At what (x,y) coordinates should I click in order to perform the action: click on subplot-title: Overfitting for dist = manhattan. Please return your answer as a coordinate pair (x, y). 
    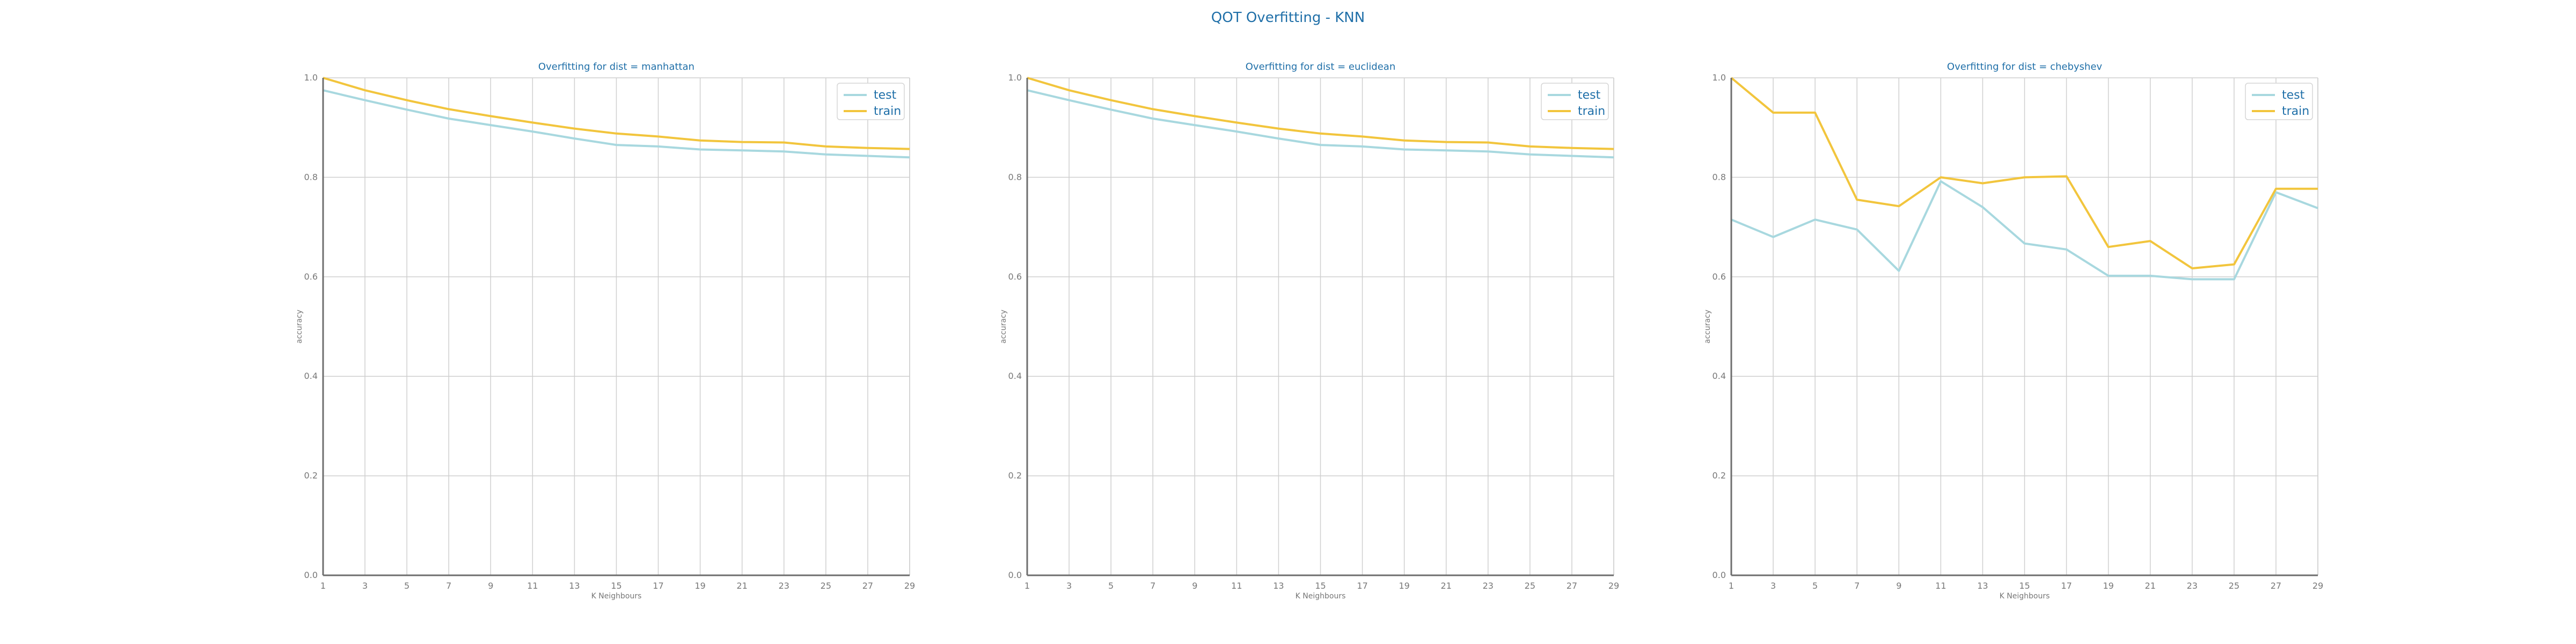
    Looking at the image, I should click on (616, 66).